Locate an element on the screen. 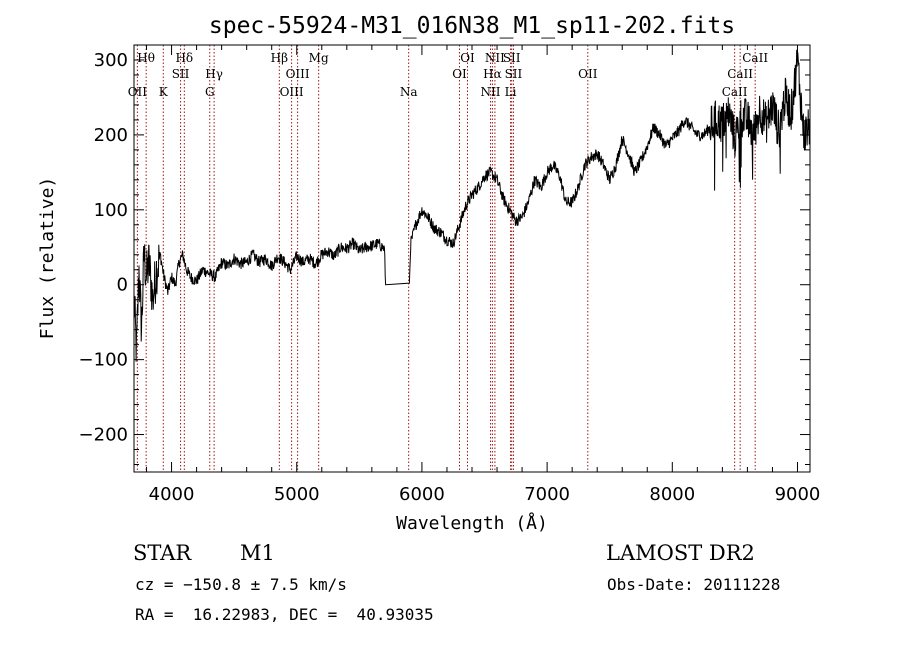  observation-date: Obs-Date: 20111228 is located at coordinates (694, 584).